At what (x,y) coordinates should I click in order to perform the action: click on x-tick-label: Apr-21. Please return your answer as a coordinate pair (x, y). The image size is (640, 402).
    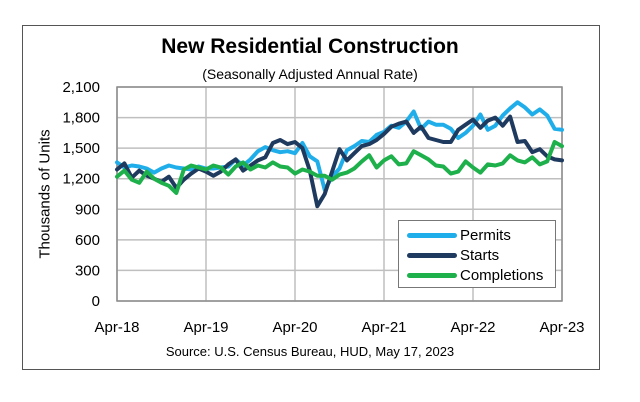
    Looking at the image, I should click on (383, 327).